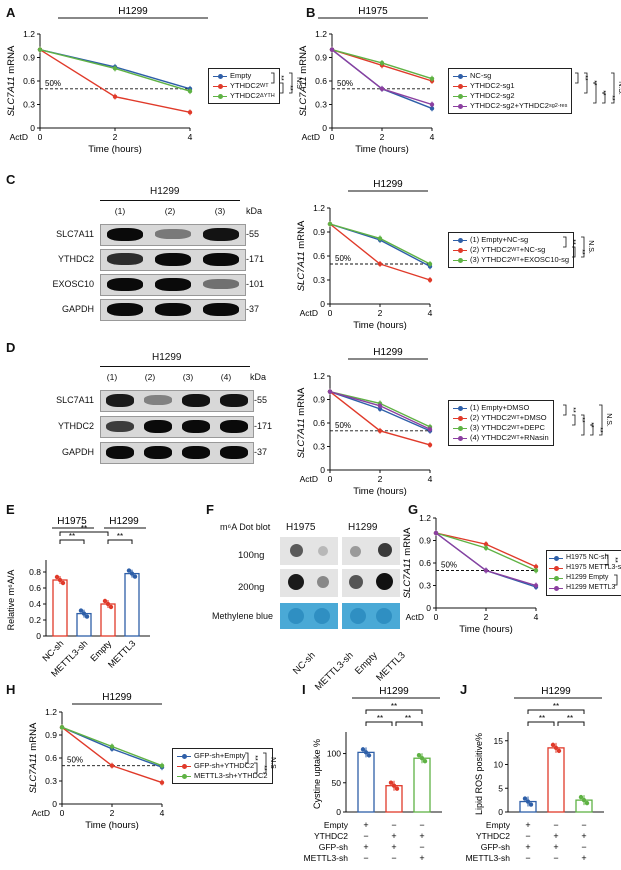 This screenshot has width=621, height=870. What do you see at coordinates (222, 766) in the screenshot?
I see `legend-item: GFP-sh+YTHDC2` at bounding box center [222, 766].